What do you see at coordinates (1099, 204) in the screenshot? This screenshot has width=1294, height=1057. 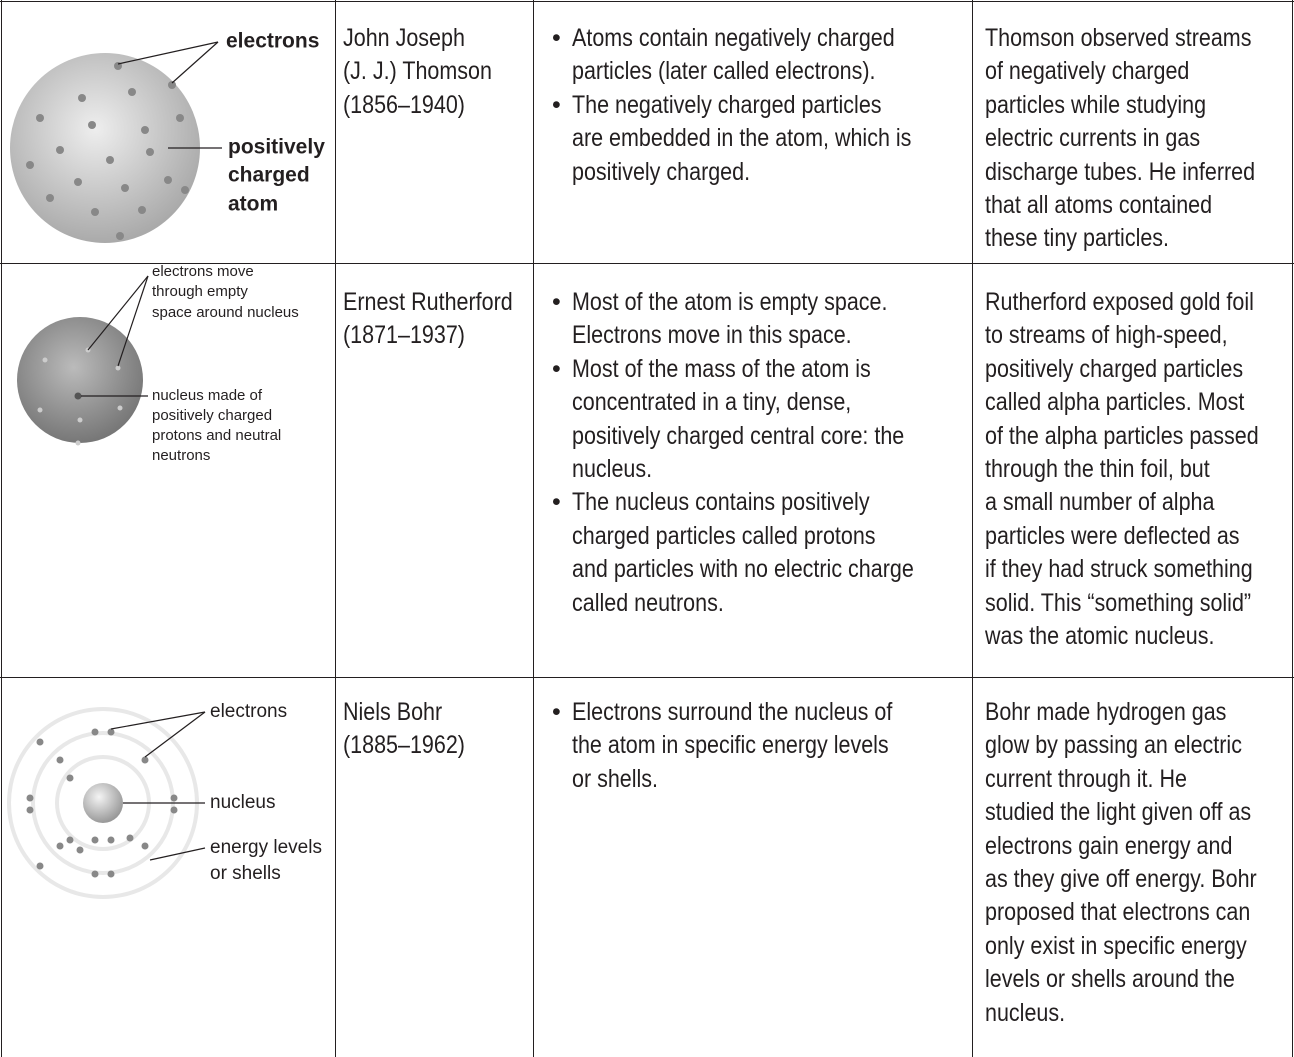 I see `text: that all atoms contained` at bounding box center [1099, 204].